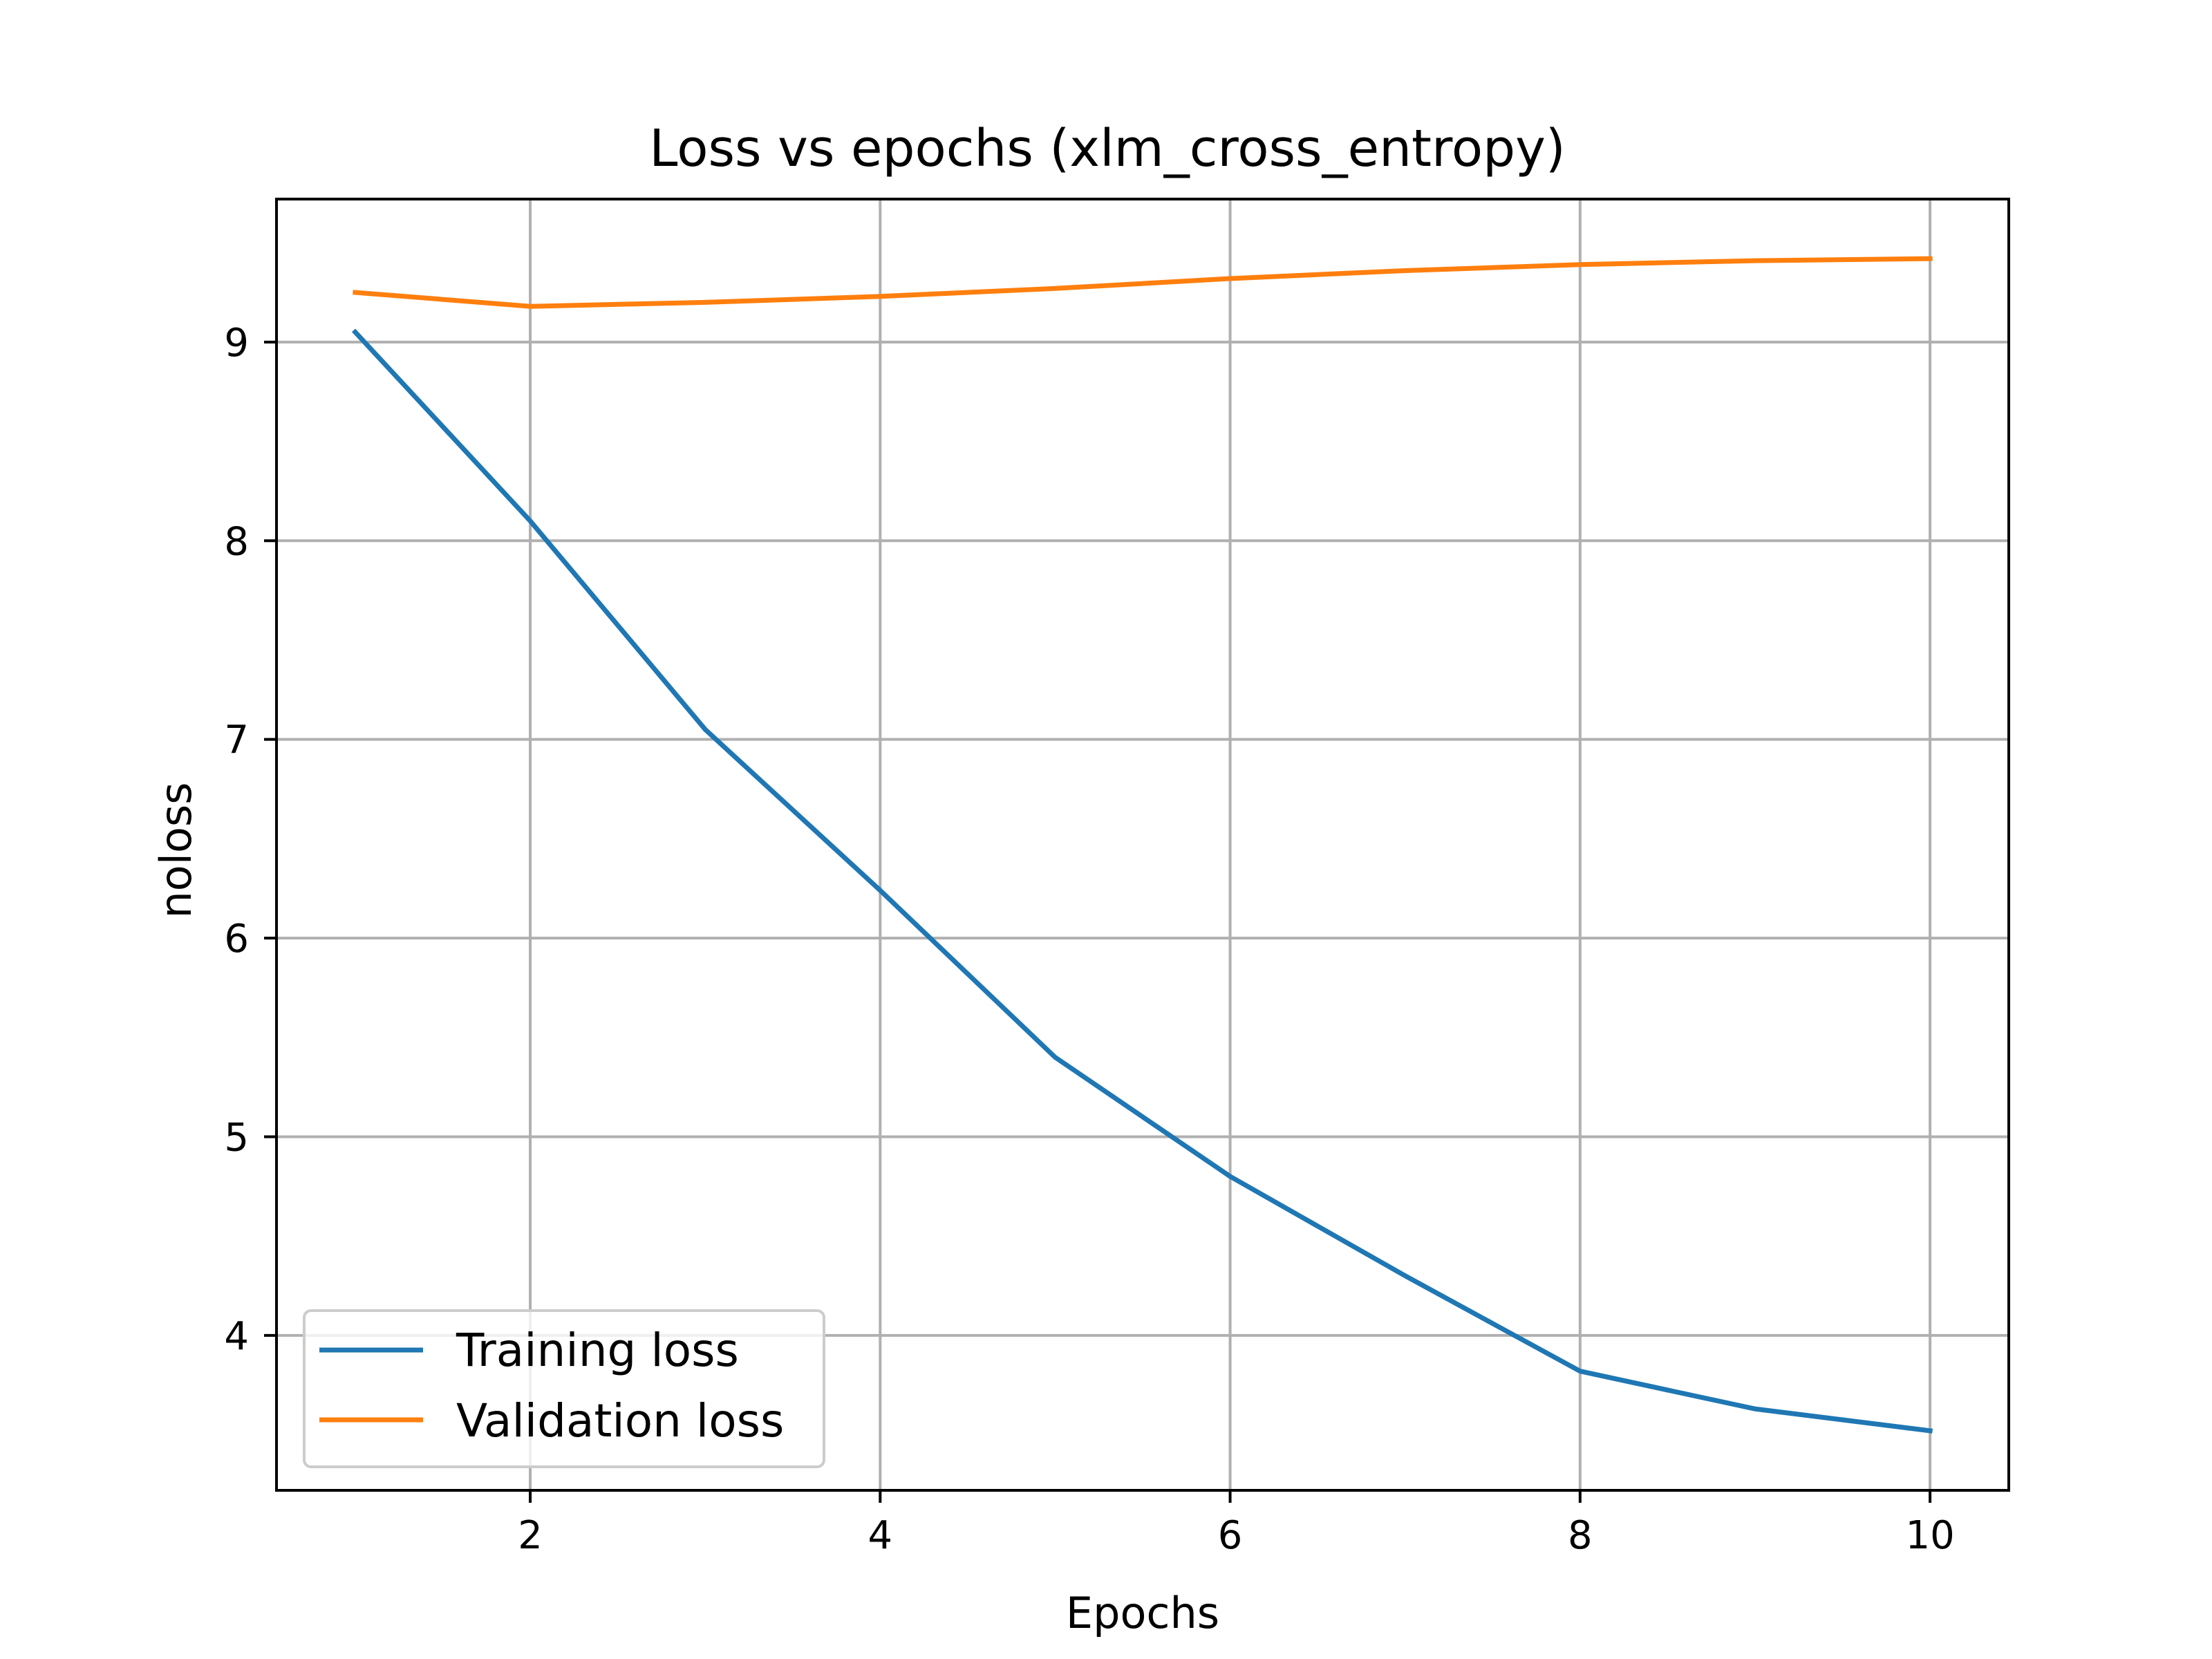 The image size is (2212, 1659). I want to click on x-tick-label: 2, so click(530, 1535).